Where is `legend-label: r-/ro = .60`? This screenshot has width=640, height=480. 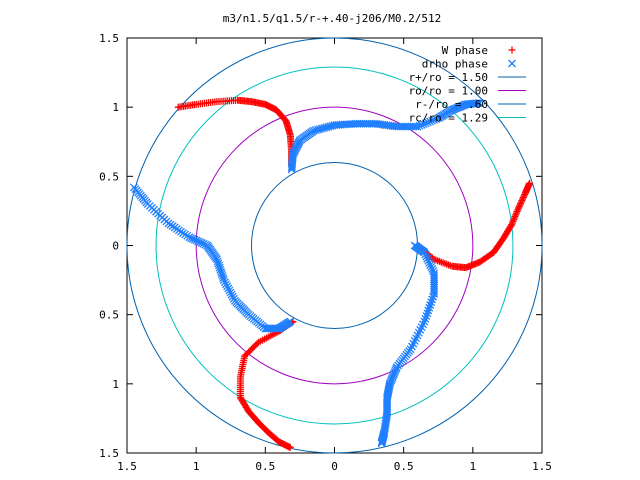
legend-label: r-/ro = .60 is located at coordinates (451, 104).